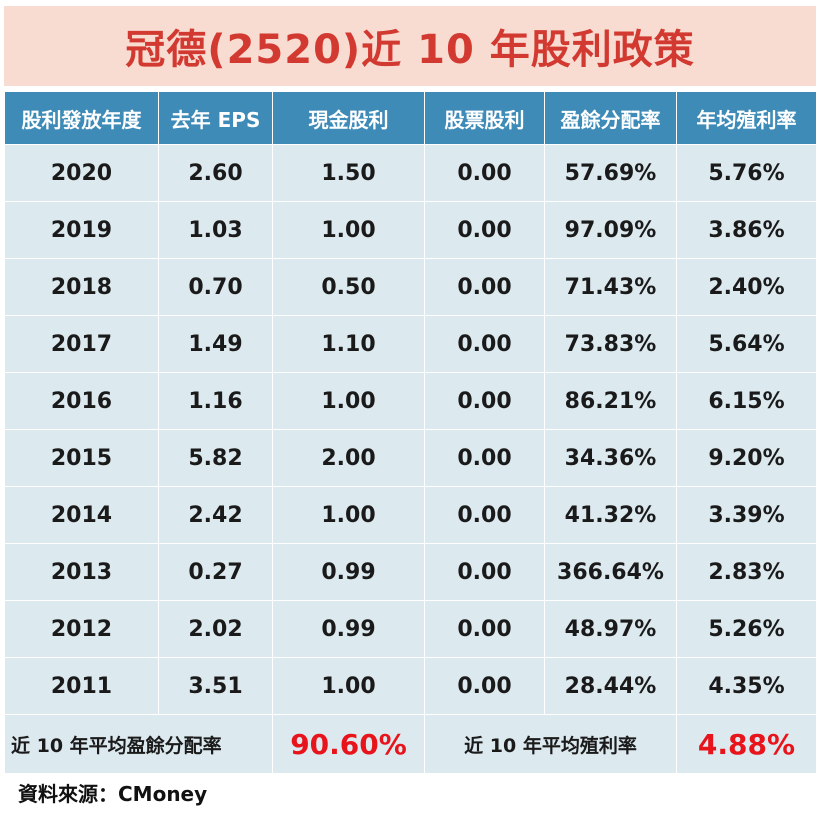  Describe the element at coordinates (215, 686) in the screenshot. I see `eps-cell: 3.51` at that location.